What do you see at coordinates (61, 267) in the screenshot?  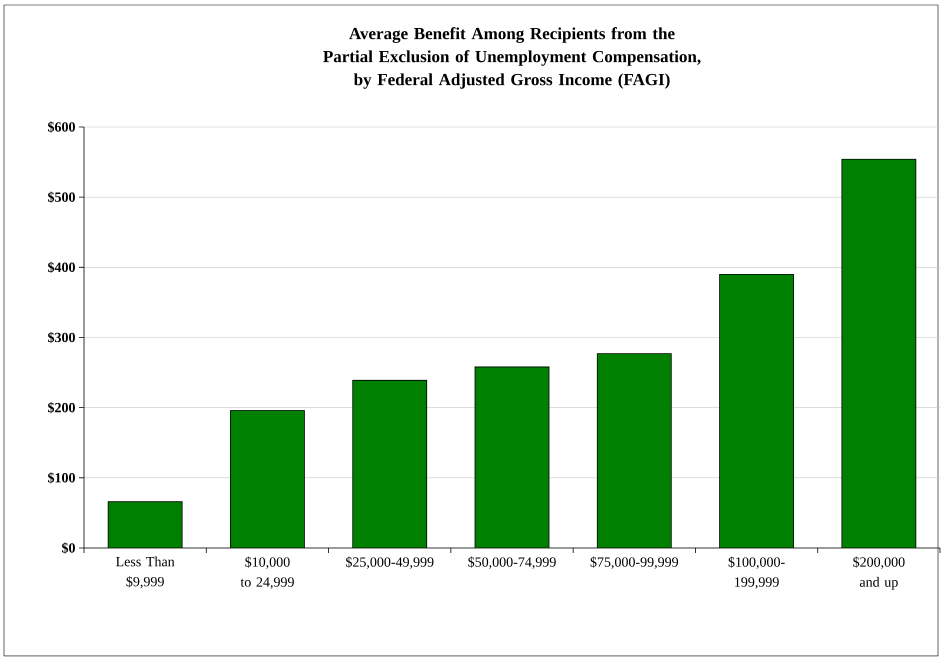 I see `y-tick-label: $400` at bounding box center [61, 267].